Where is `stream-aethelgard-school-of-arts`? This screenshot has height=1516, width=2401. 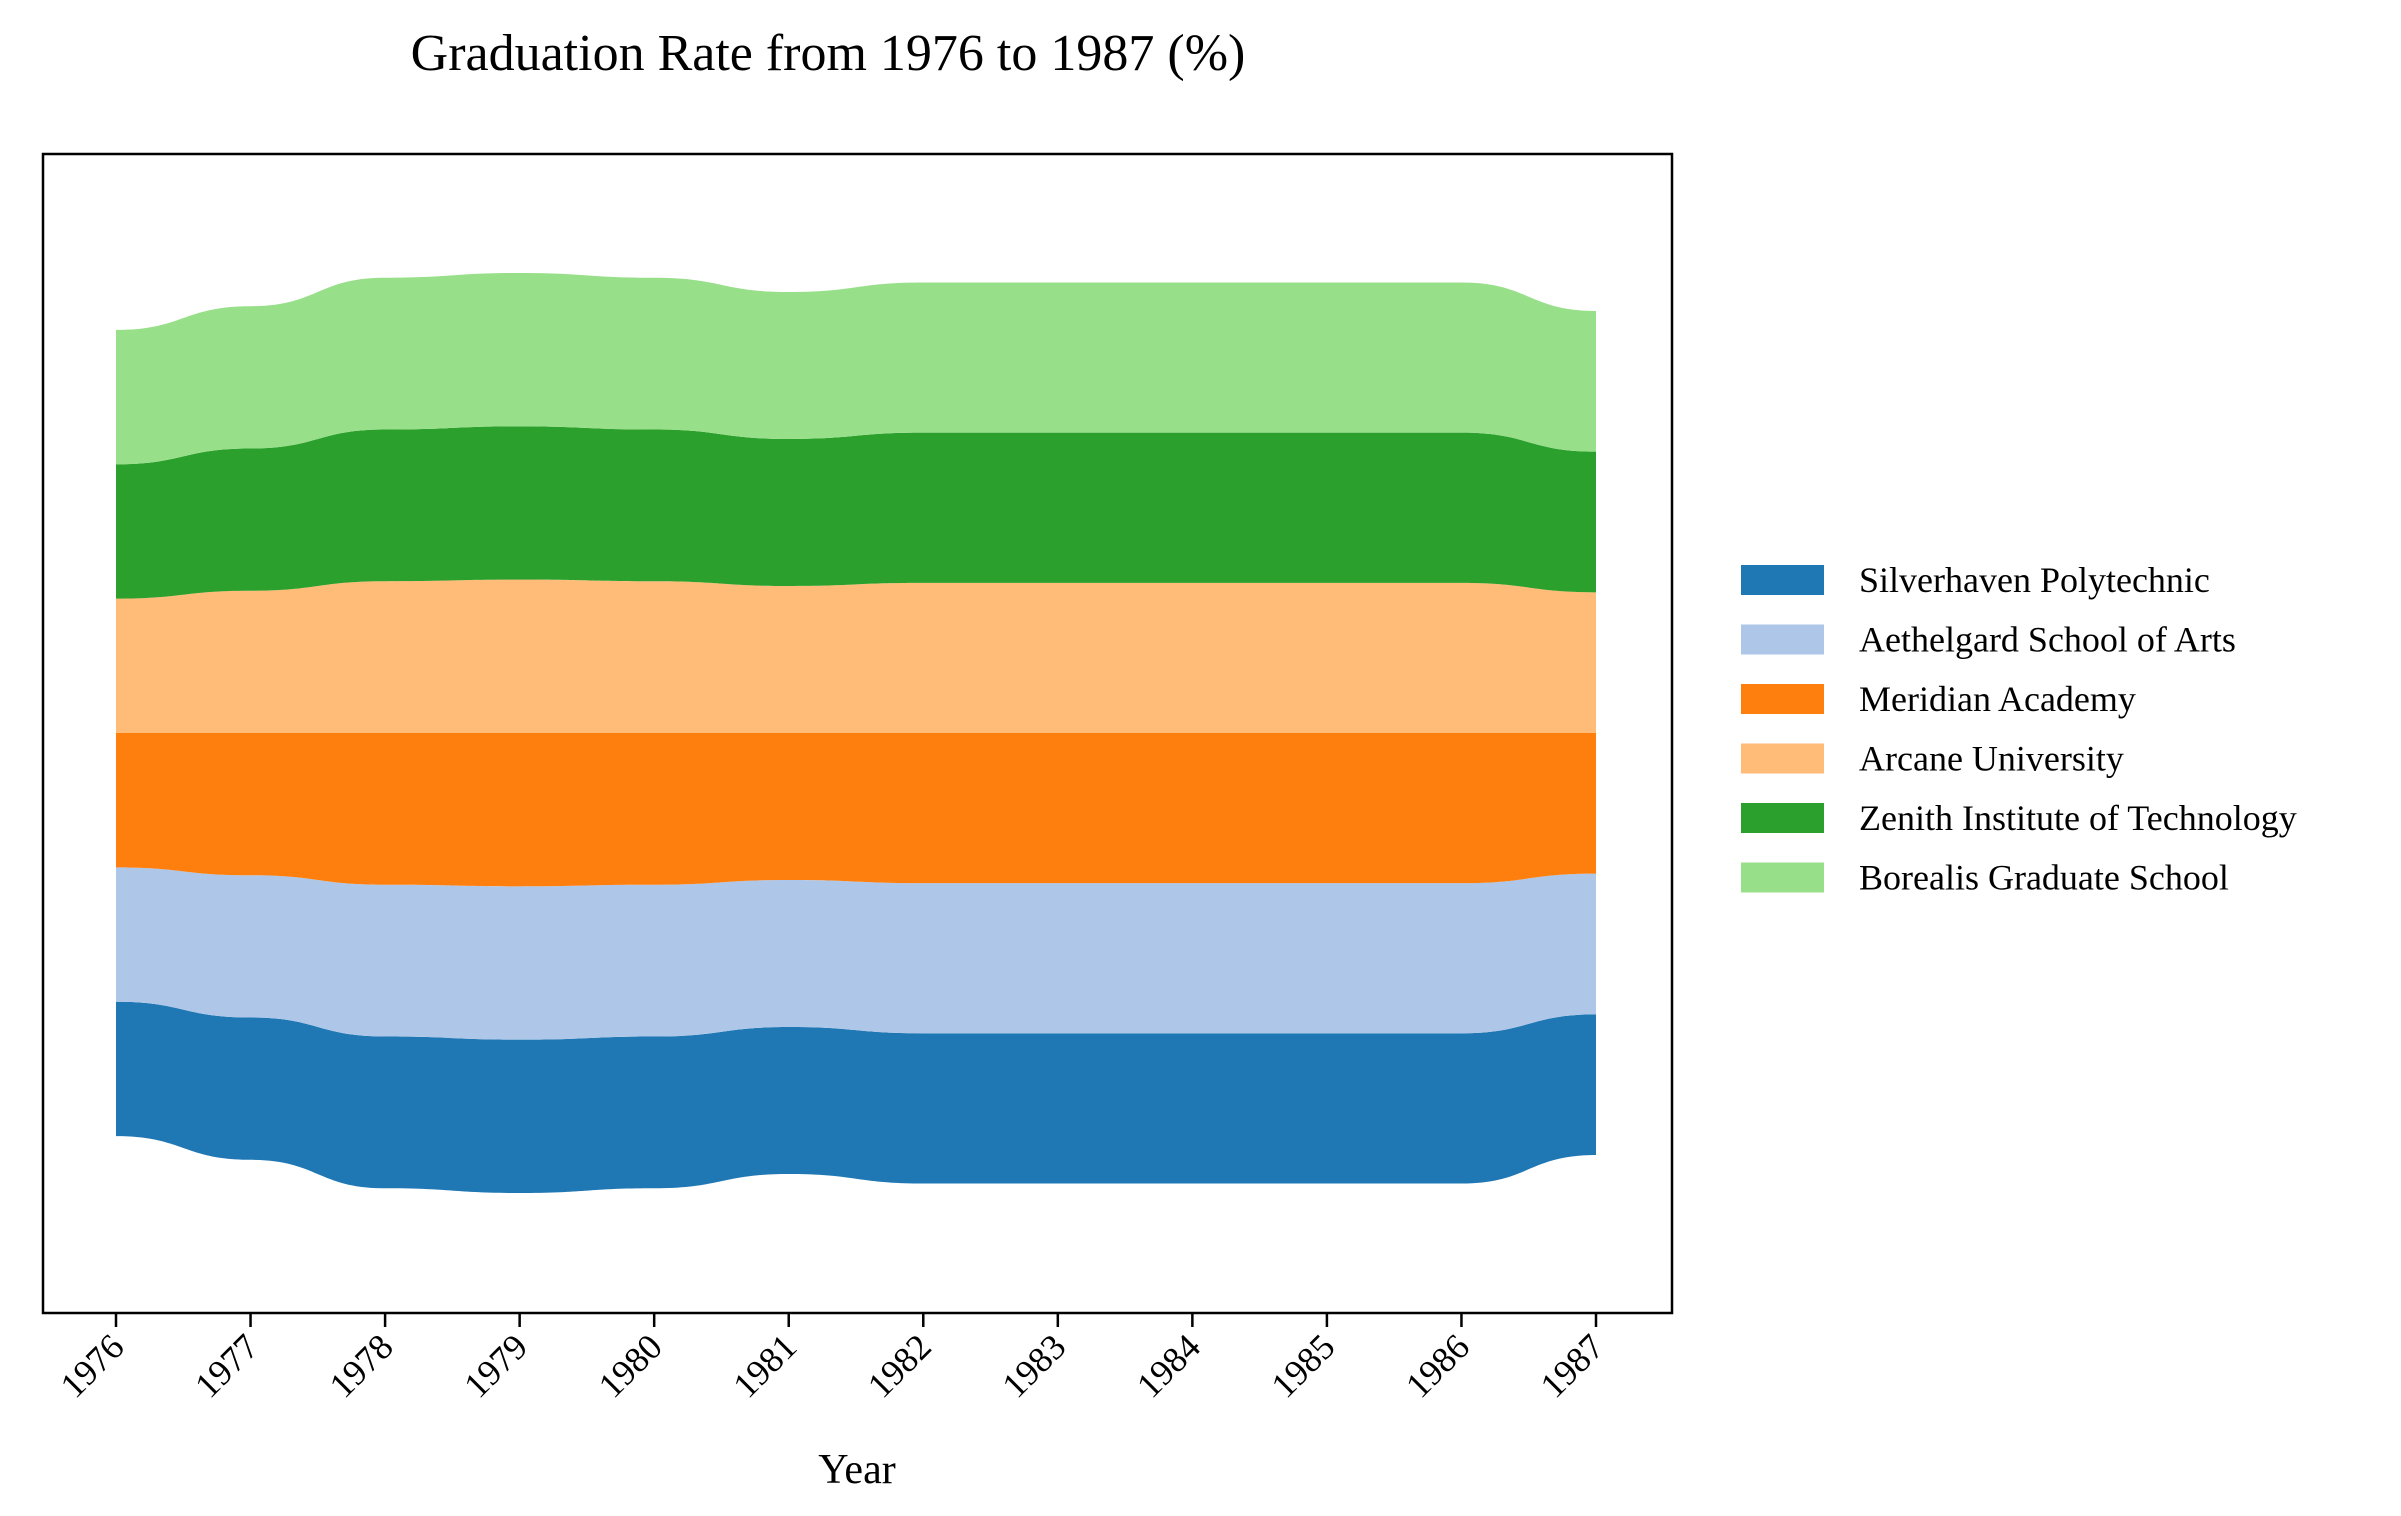 stream-aethelgard-school-of-arts is located at coordinates (856, 953).